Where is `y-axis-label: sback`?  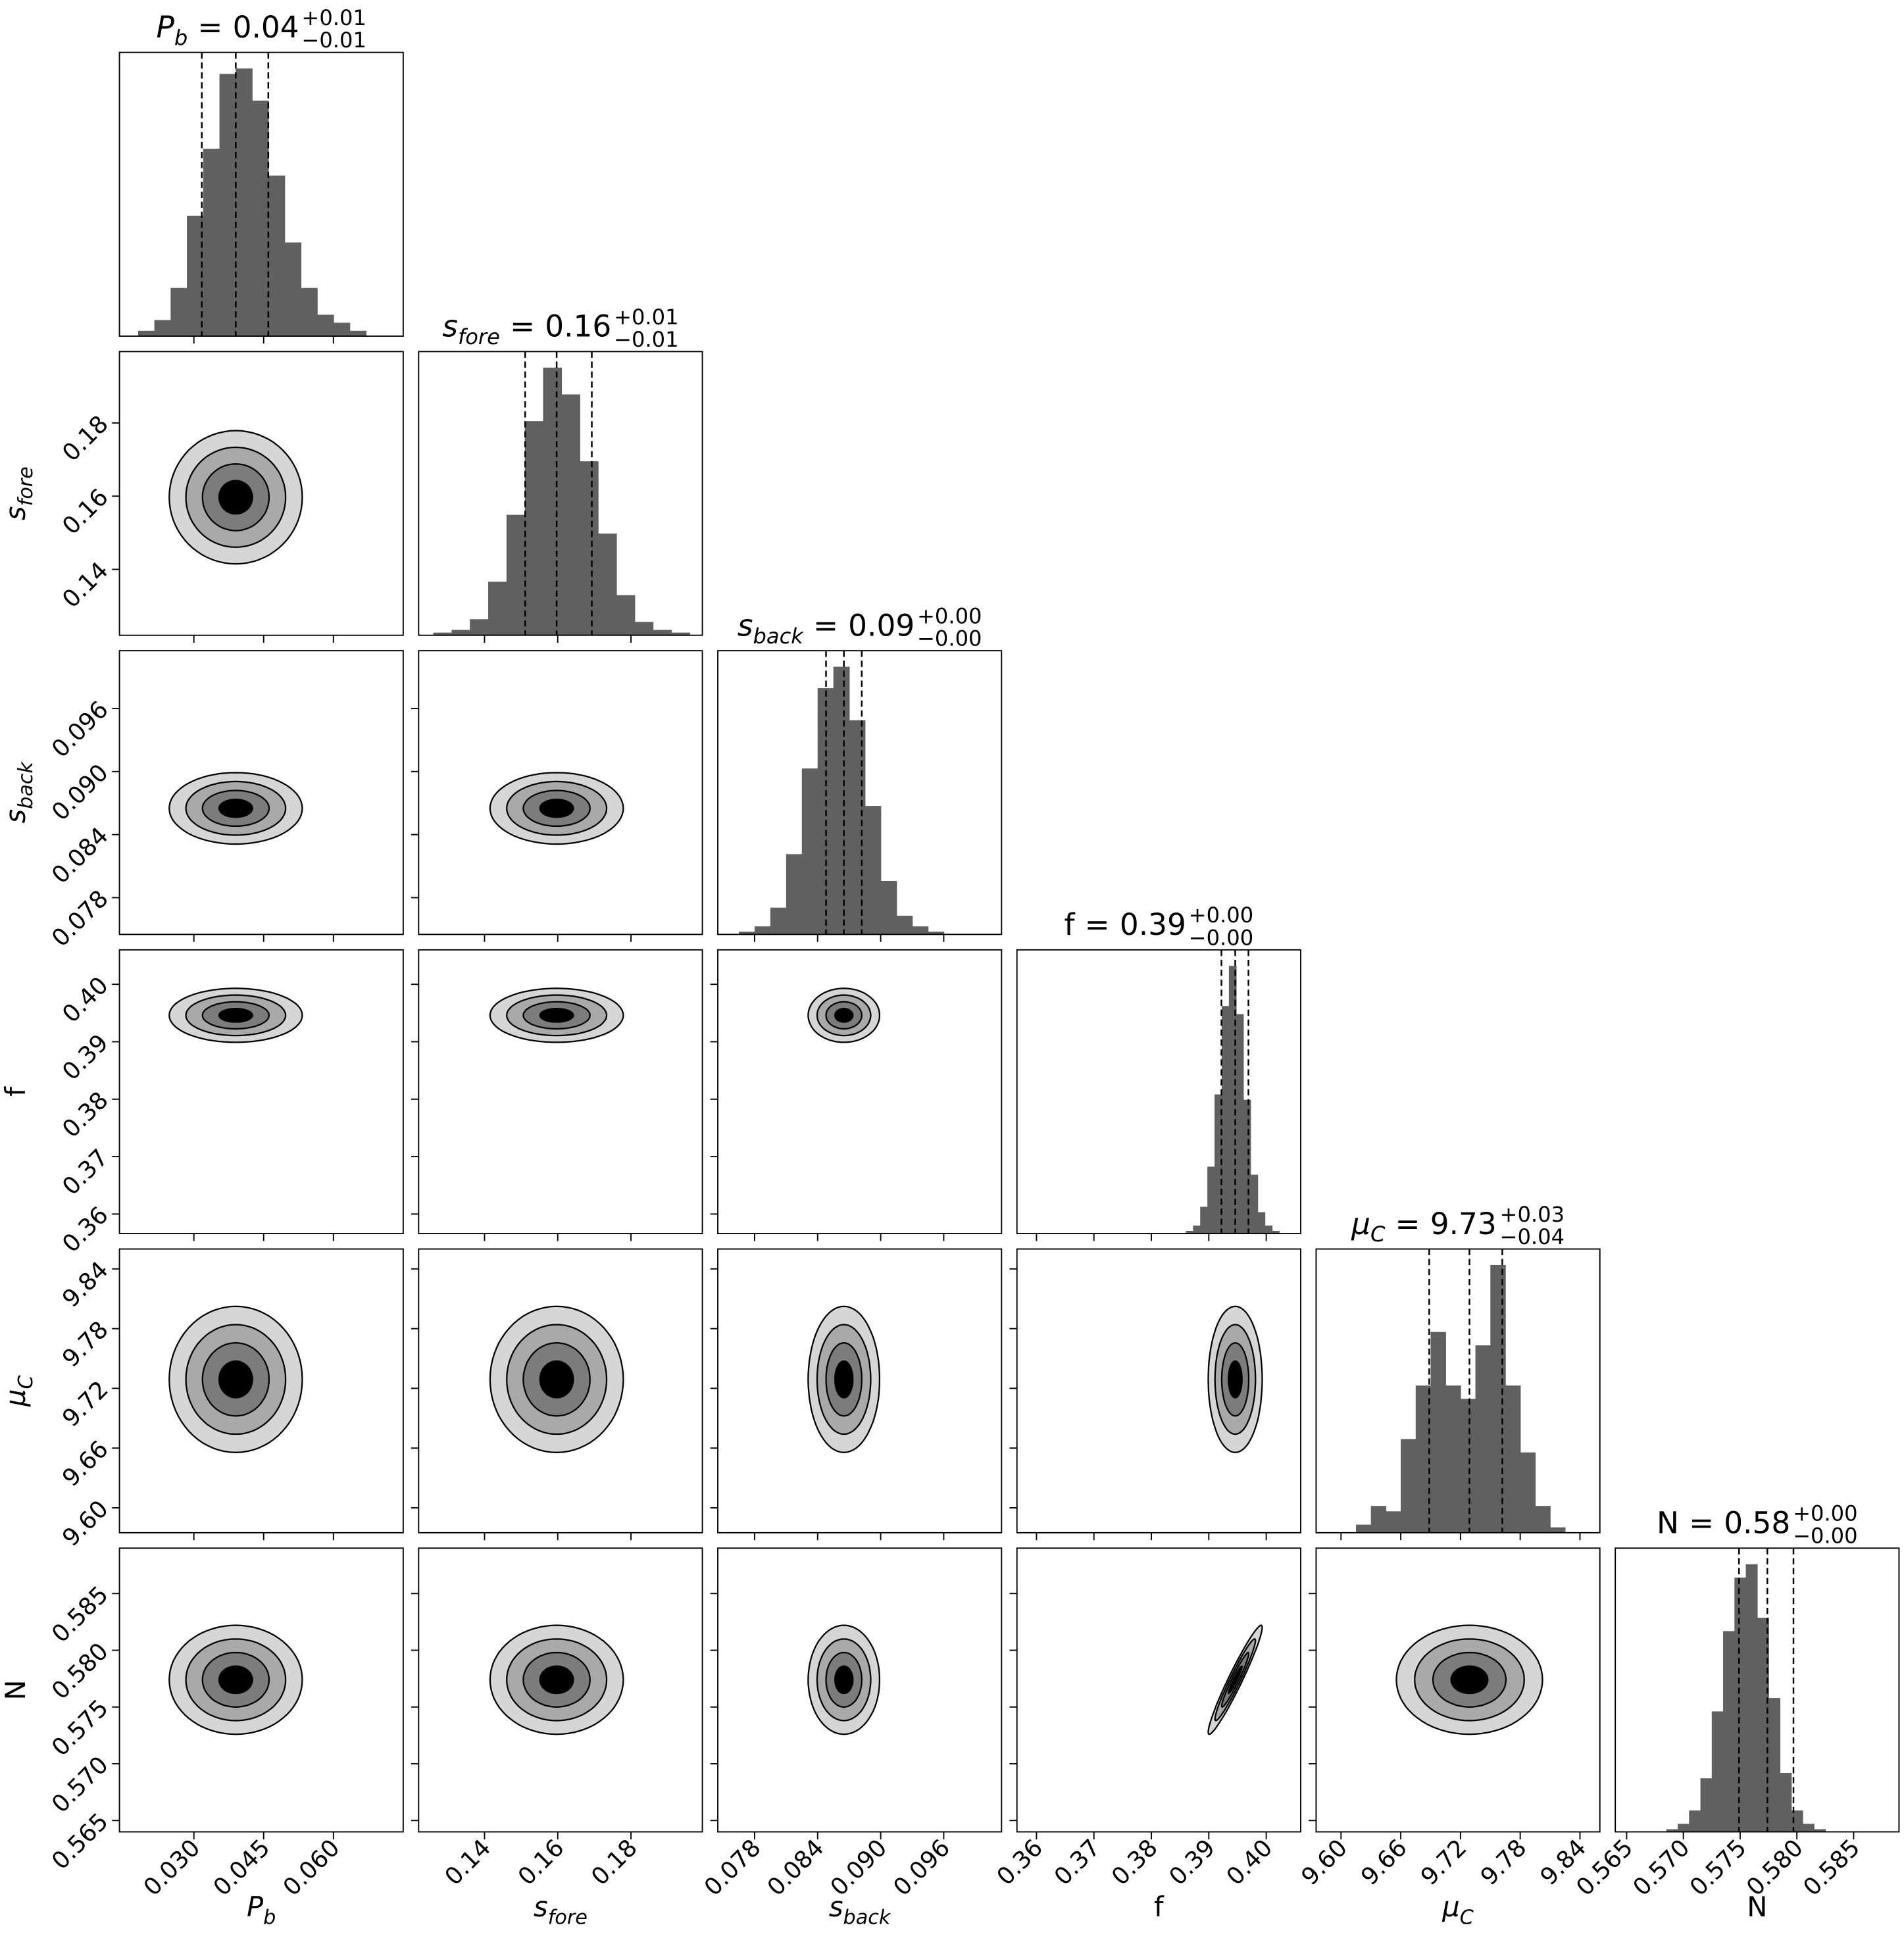
y-axis-label: sback is located at coordinates (19, 791).